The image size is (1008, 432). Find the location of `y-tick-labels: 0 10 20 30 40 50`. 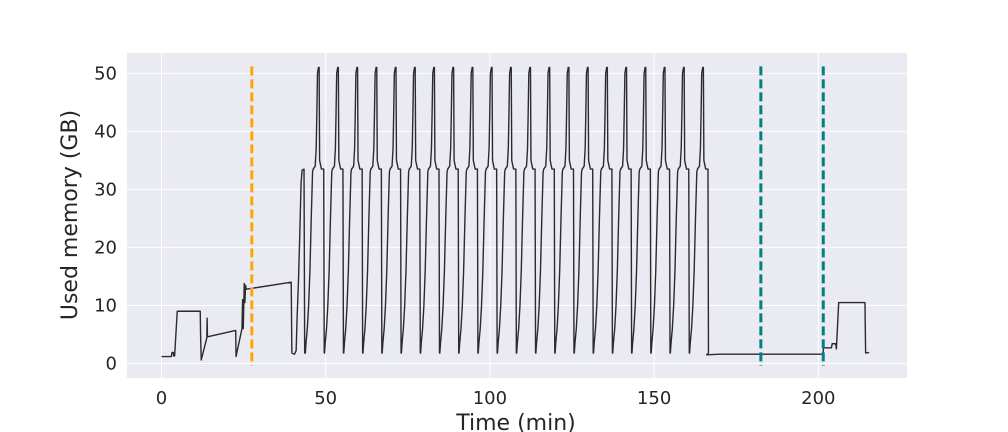

y-tick-labels: 0 10 20 30 40 50 is located at coordinates (105, 218).